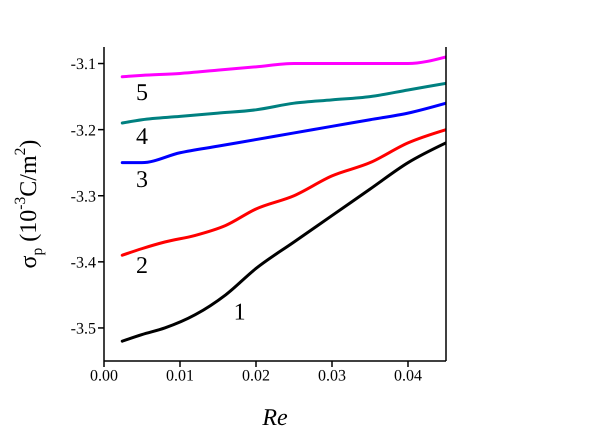 The height and width of the screenshot is (433, 610). I want to click on y-tick-label: -3.5, so click(83, 329).